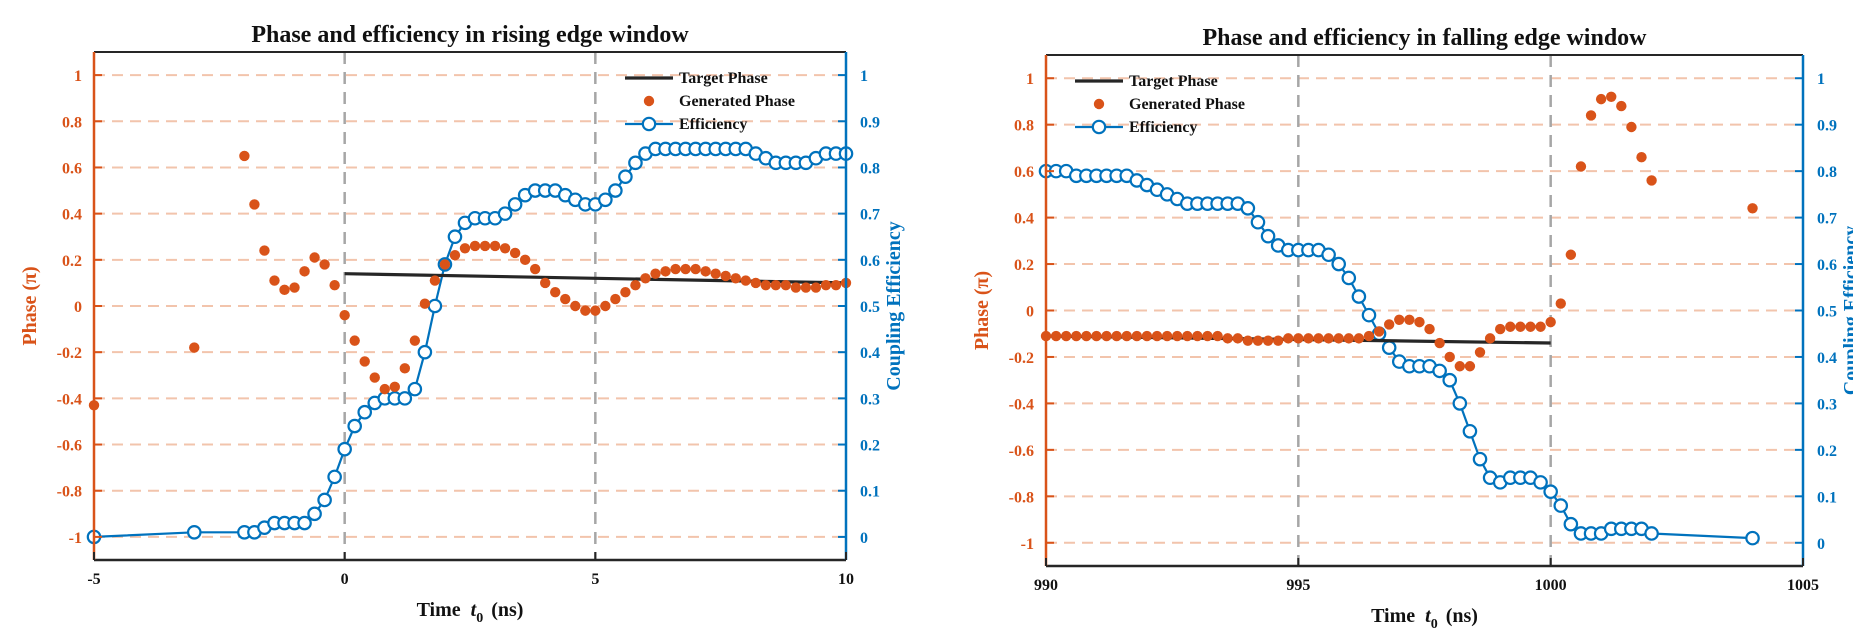  I want to click on left-y-tick-label: -0.2, so click(1021, 358).